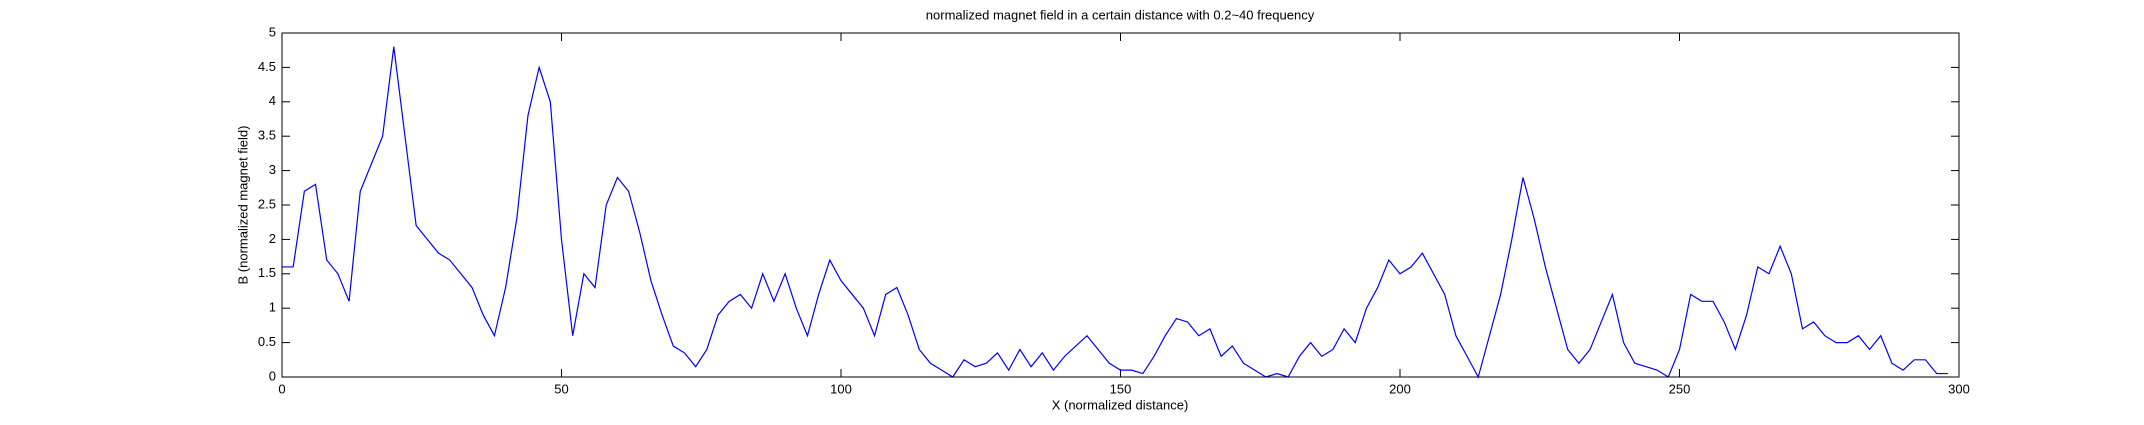  Describe the element at coordinates (841, 388) in the screenshot. I see `x-tick-label: 100` at that location.